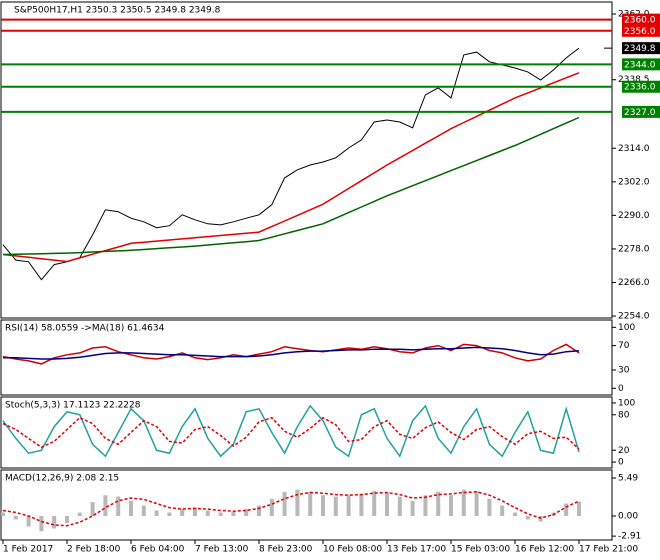 The width and height of the screenshot is (660, 560). I want to click on y-tick-label: 0.00, so click(628, 516).